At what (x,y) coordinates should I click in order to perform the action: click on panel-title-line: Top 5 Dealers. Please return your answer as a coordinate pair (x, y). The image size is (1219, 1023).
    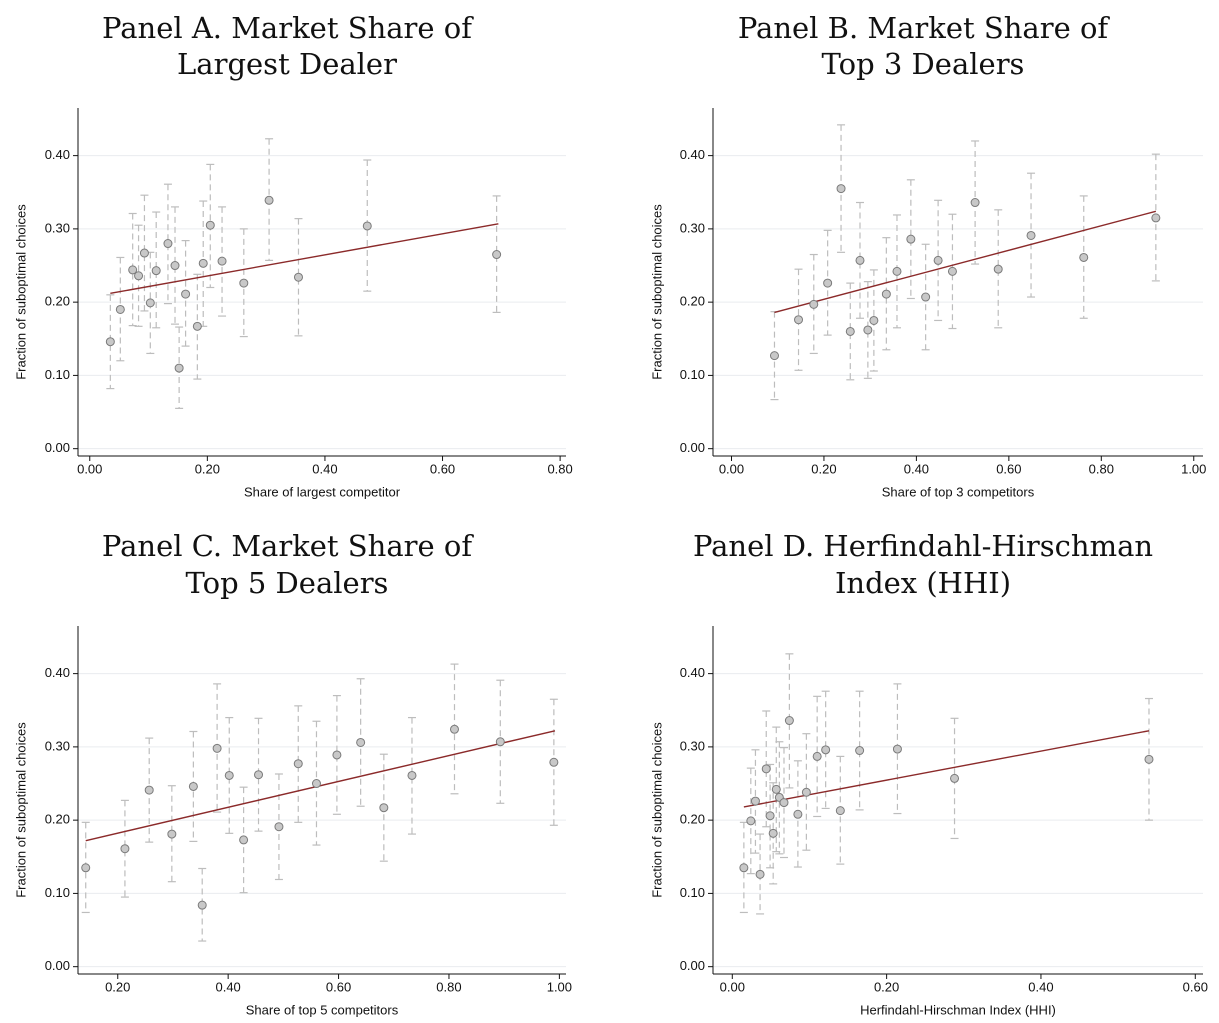
    Looking at the image, I should click on (287, 583).